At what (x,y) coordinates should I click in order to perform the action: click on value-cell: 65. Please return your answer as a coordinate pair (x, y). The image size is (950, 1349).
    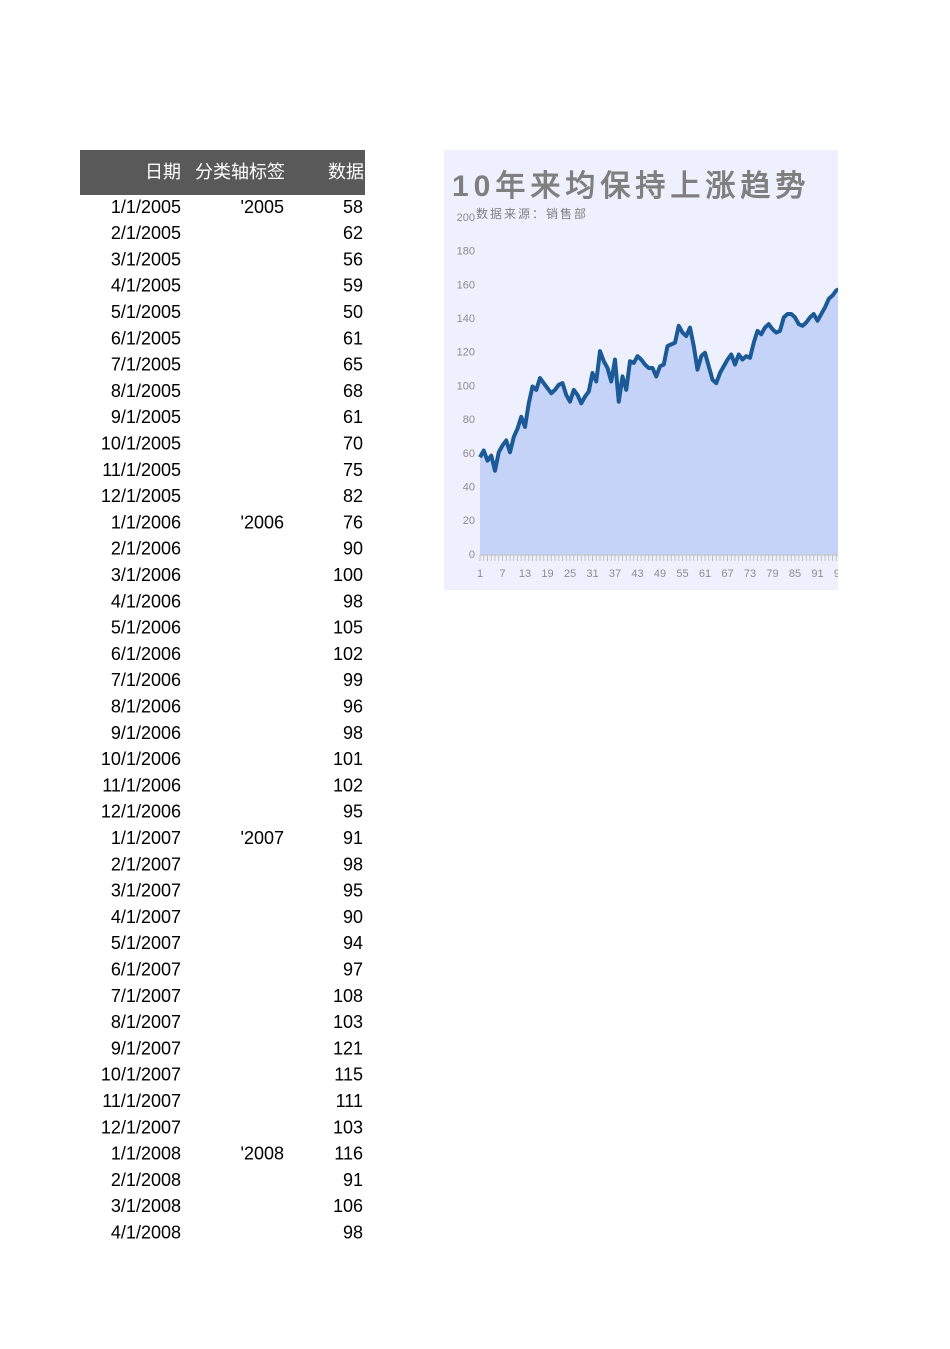
    Looking at the image, I should click on (353, 365).